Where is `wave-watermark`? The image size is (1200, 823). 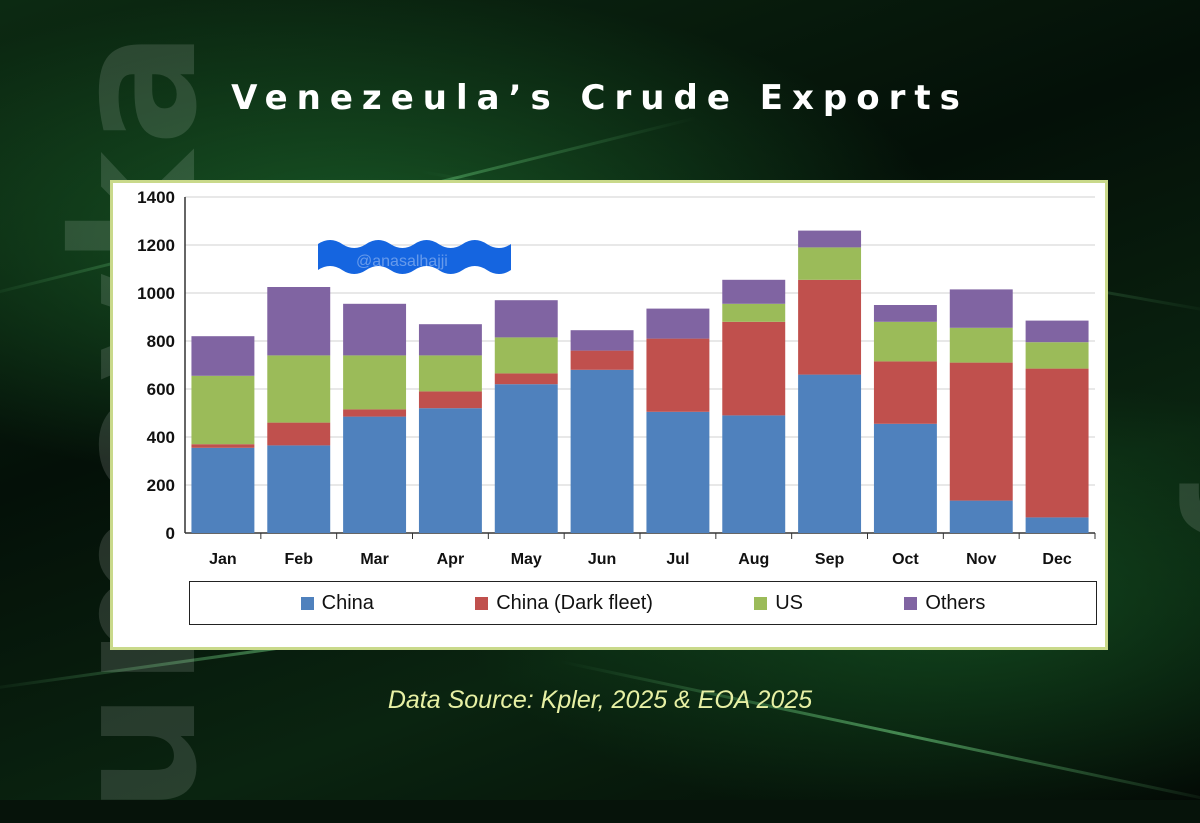
wave-watermark is located at coordinates (414, 257).